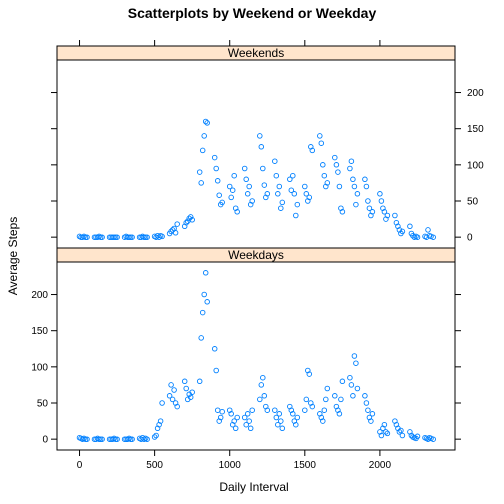  I want to click on strip-label-weekdays: Weekdays, so click(256, 255).